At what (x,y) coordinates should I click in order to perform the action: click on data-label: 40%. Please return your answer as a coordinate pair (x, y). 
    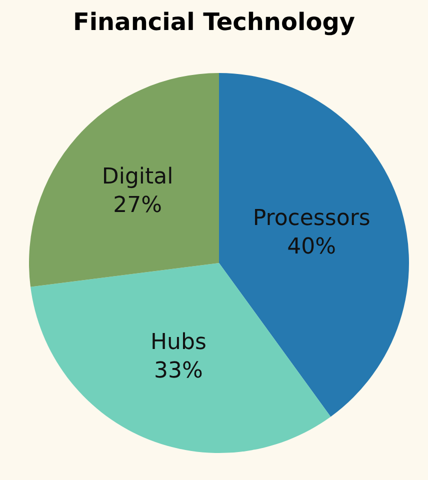
    Looking at the image, I should click on (311, 247).